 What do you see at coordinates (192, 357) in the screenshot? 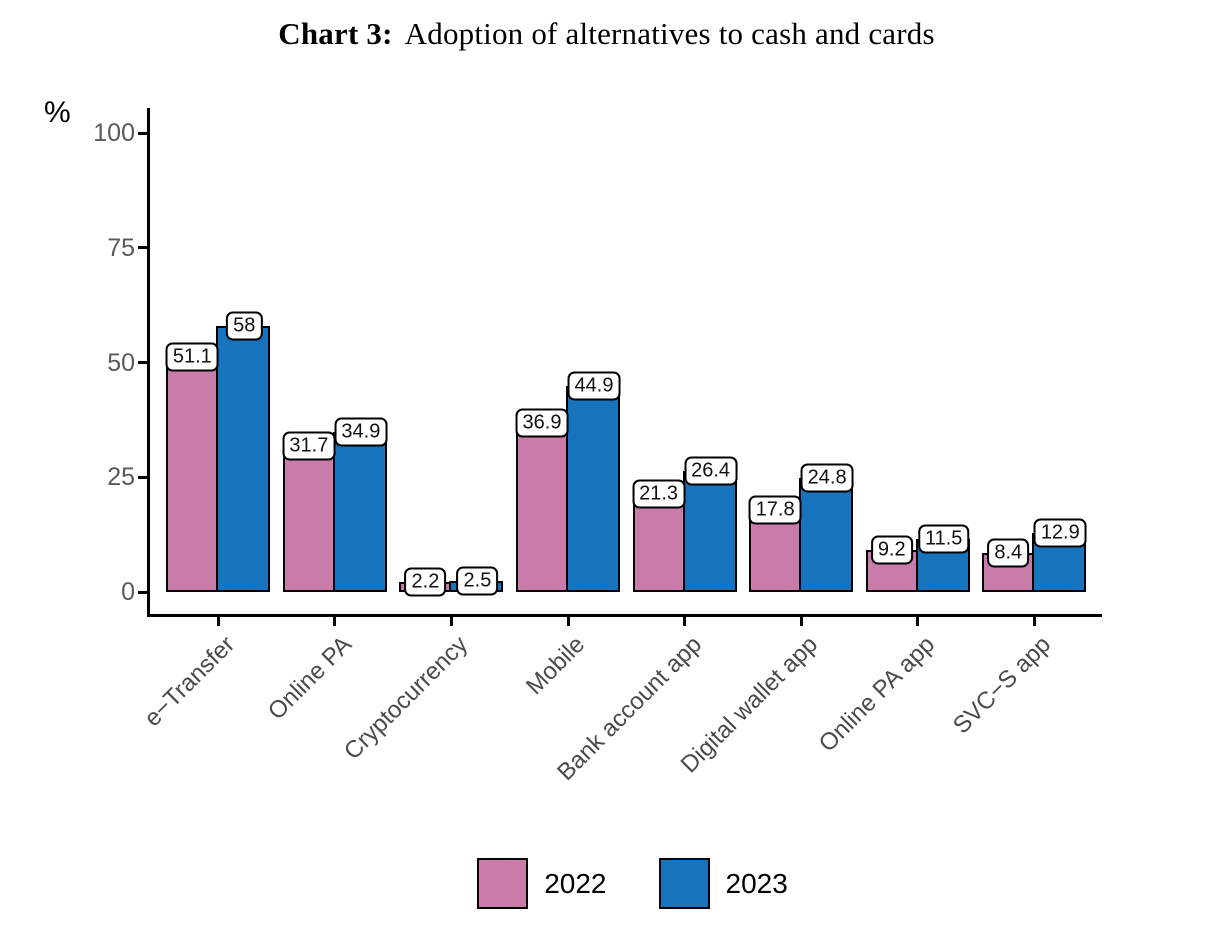
I see `bar-value-label: 51.1` at bounding box center [192, 357].